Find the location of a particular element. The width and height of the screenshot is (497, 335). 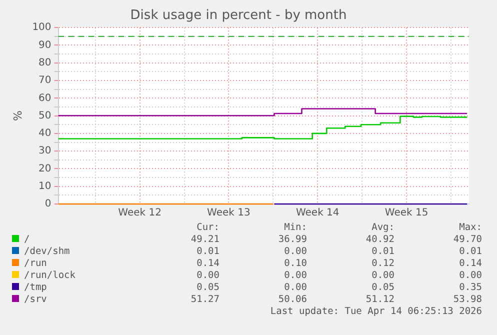

text: 49.21 is located at coordinates (205, 240).